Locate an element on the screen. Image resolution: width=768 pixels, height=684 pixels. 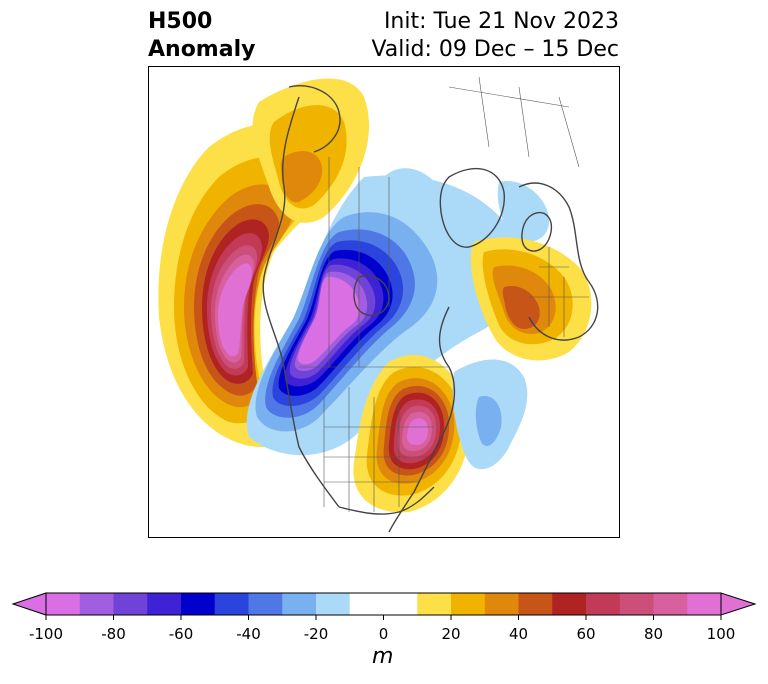
colorbar-units: m is located at coordinates (383, 656).